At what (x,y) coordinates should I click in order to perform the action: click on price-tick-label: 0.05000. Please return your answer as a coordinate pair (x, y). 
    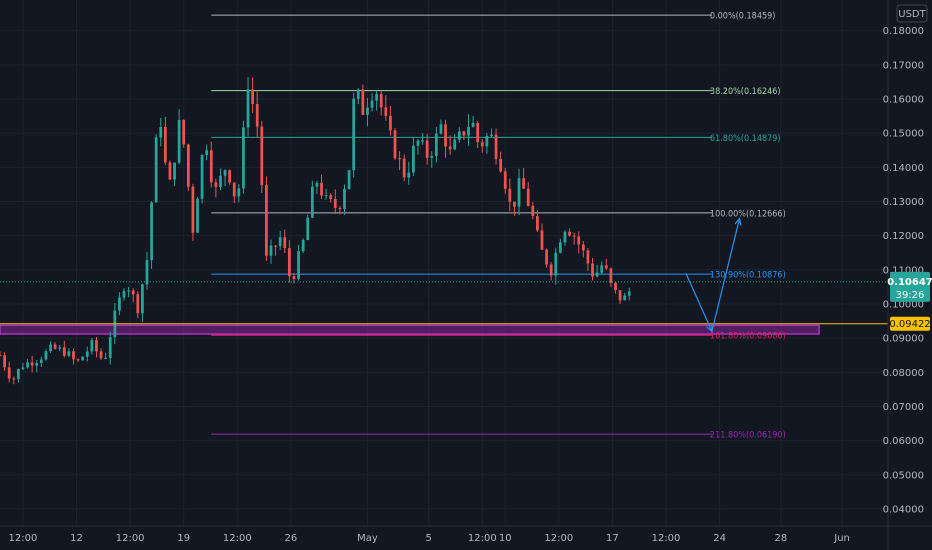
    Looking at the image, I should click on (903, 475).